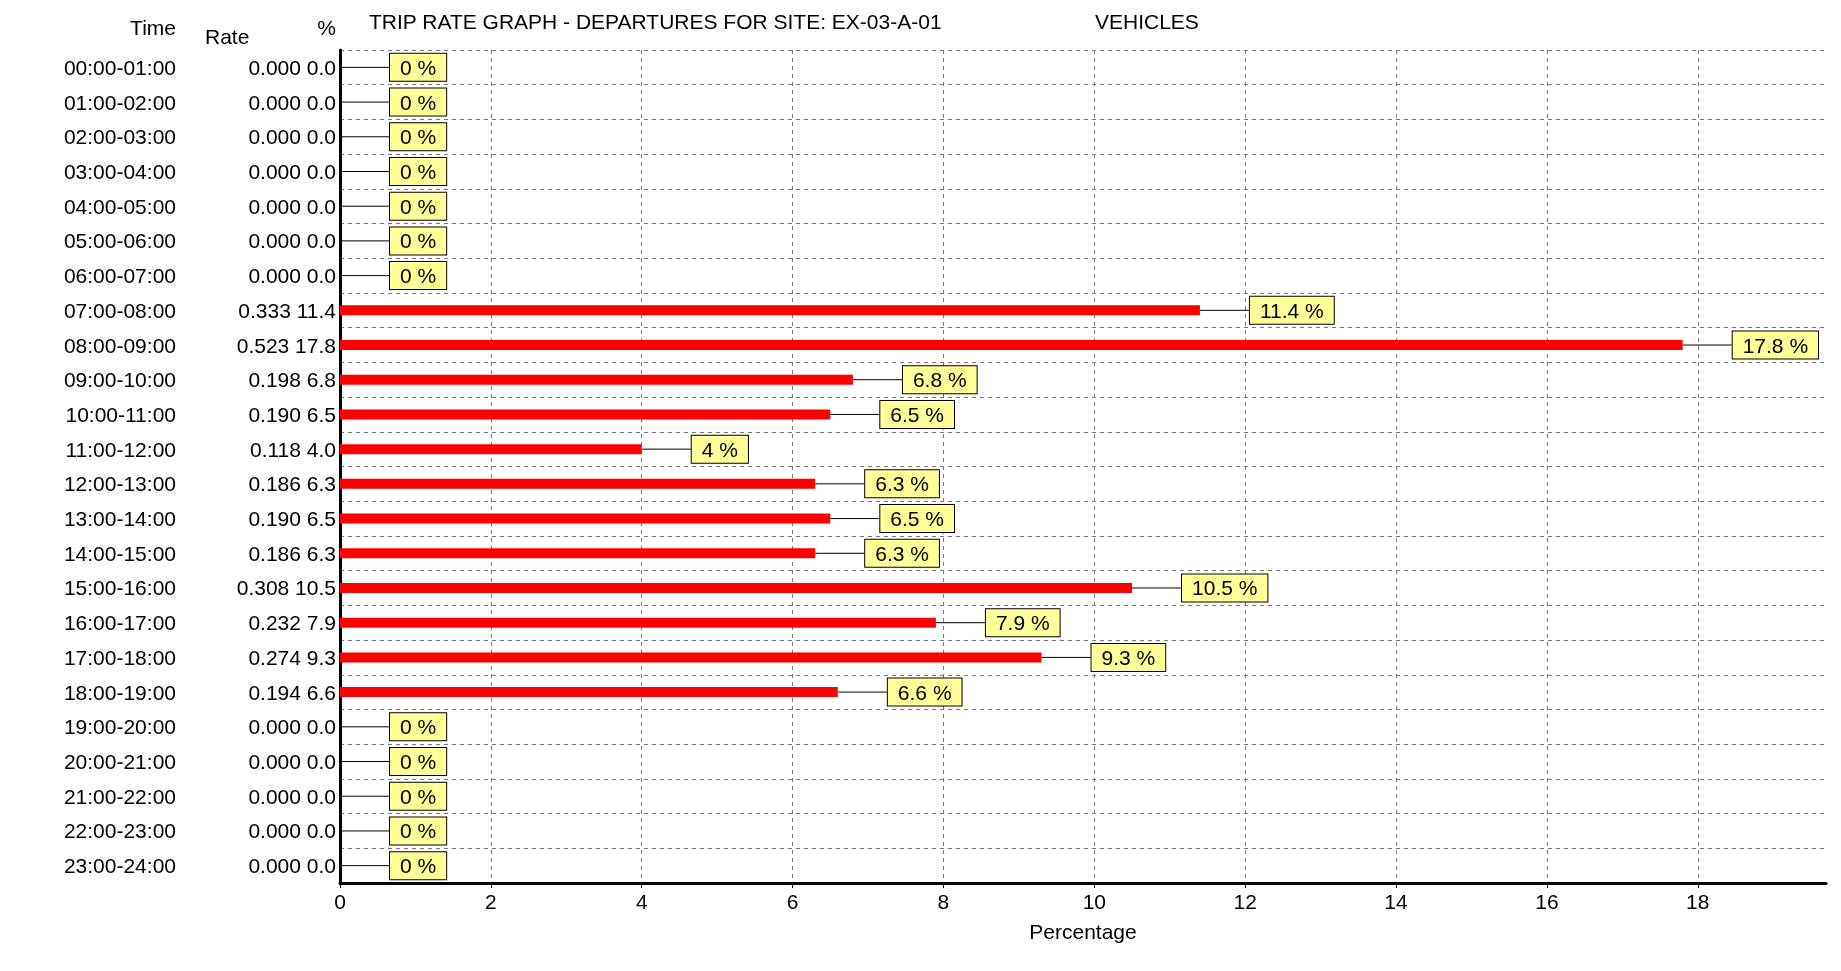 Image resolution: width=1841 pixels, height=971 pixels. What do you see at coordinates (292, 657) in the screenshot?
I see `y2-tick-label: 0.274 9.3` at bounding box center [292, 657].